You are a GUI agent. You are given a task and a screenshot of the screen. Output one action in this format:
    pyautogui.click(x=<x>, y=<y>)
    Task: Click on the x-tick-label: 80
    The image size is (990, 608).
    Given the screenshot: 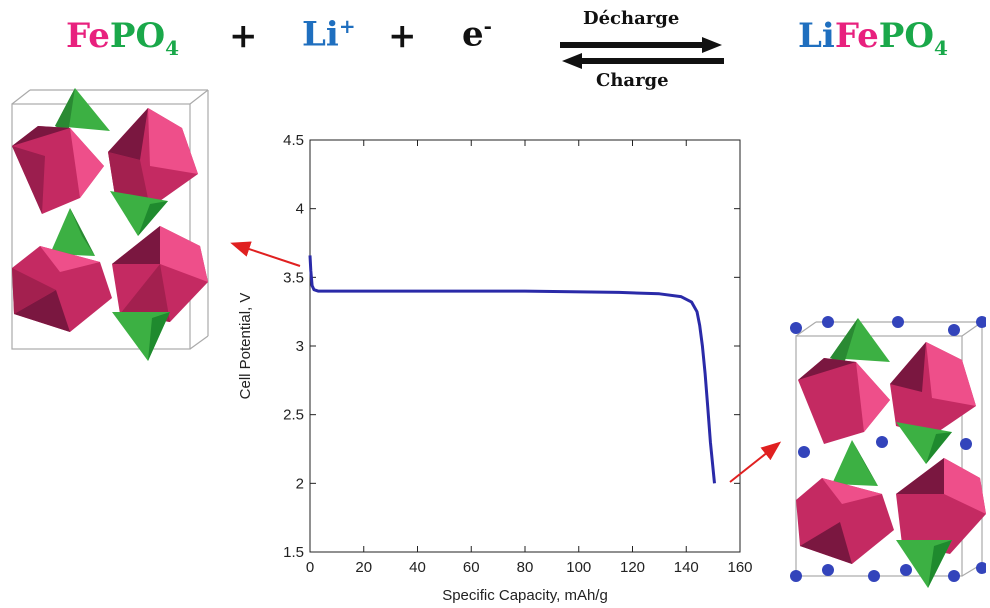 What is the action you would take?
    pyautogui.click(x=525, y=567)
    